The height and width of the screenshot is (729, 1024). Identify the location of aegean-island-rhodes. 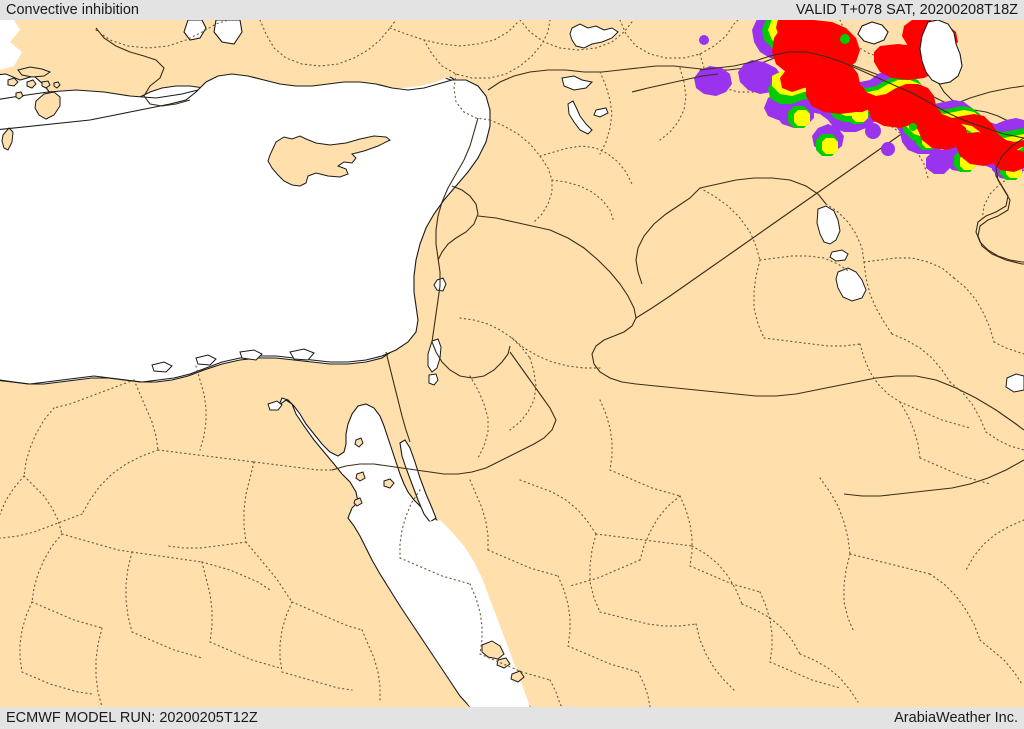
(47, 105).